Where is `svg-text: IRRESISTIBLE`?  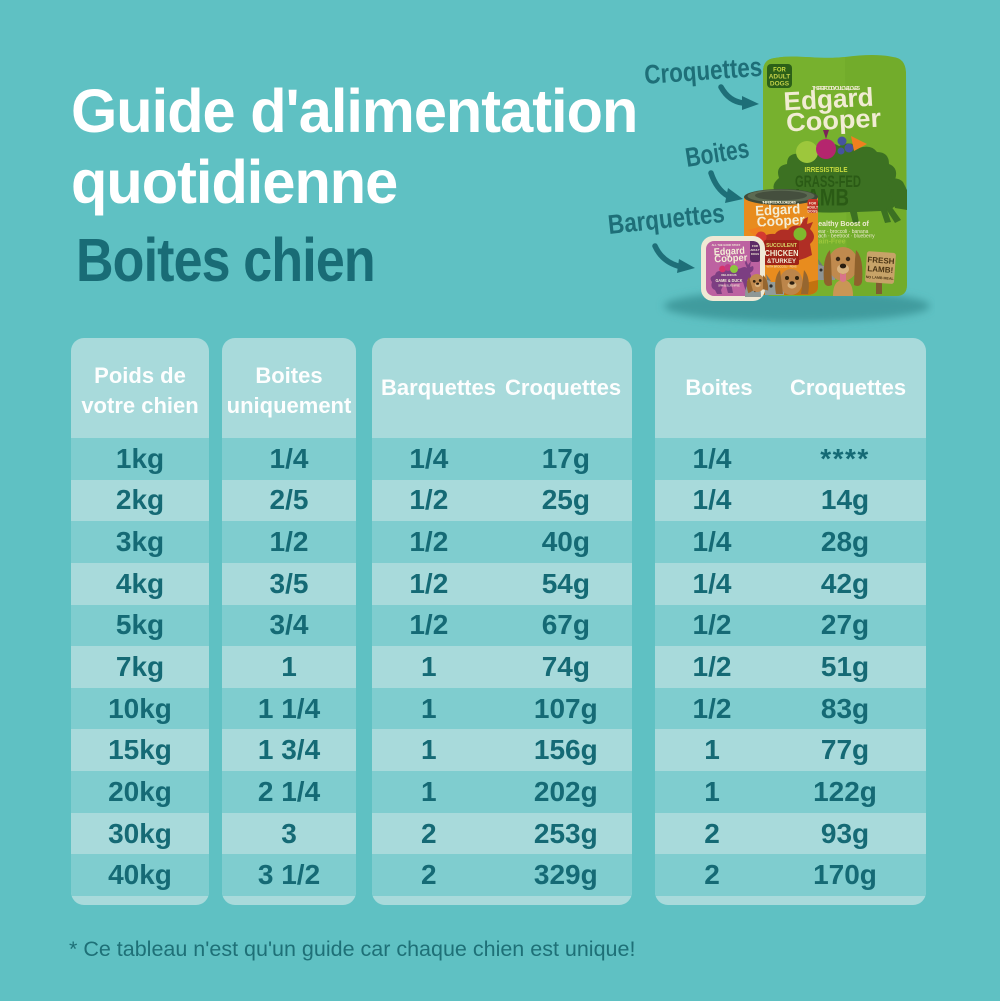 svg-text: IRRESISTIBLE is located at coordinates (826, 170).